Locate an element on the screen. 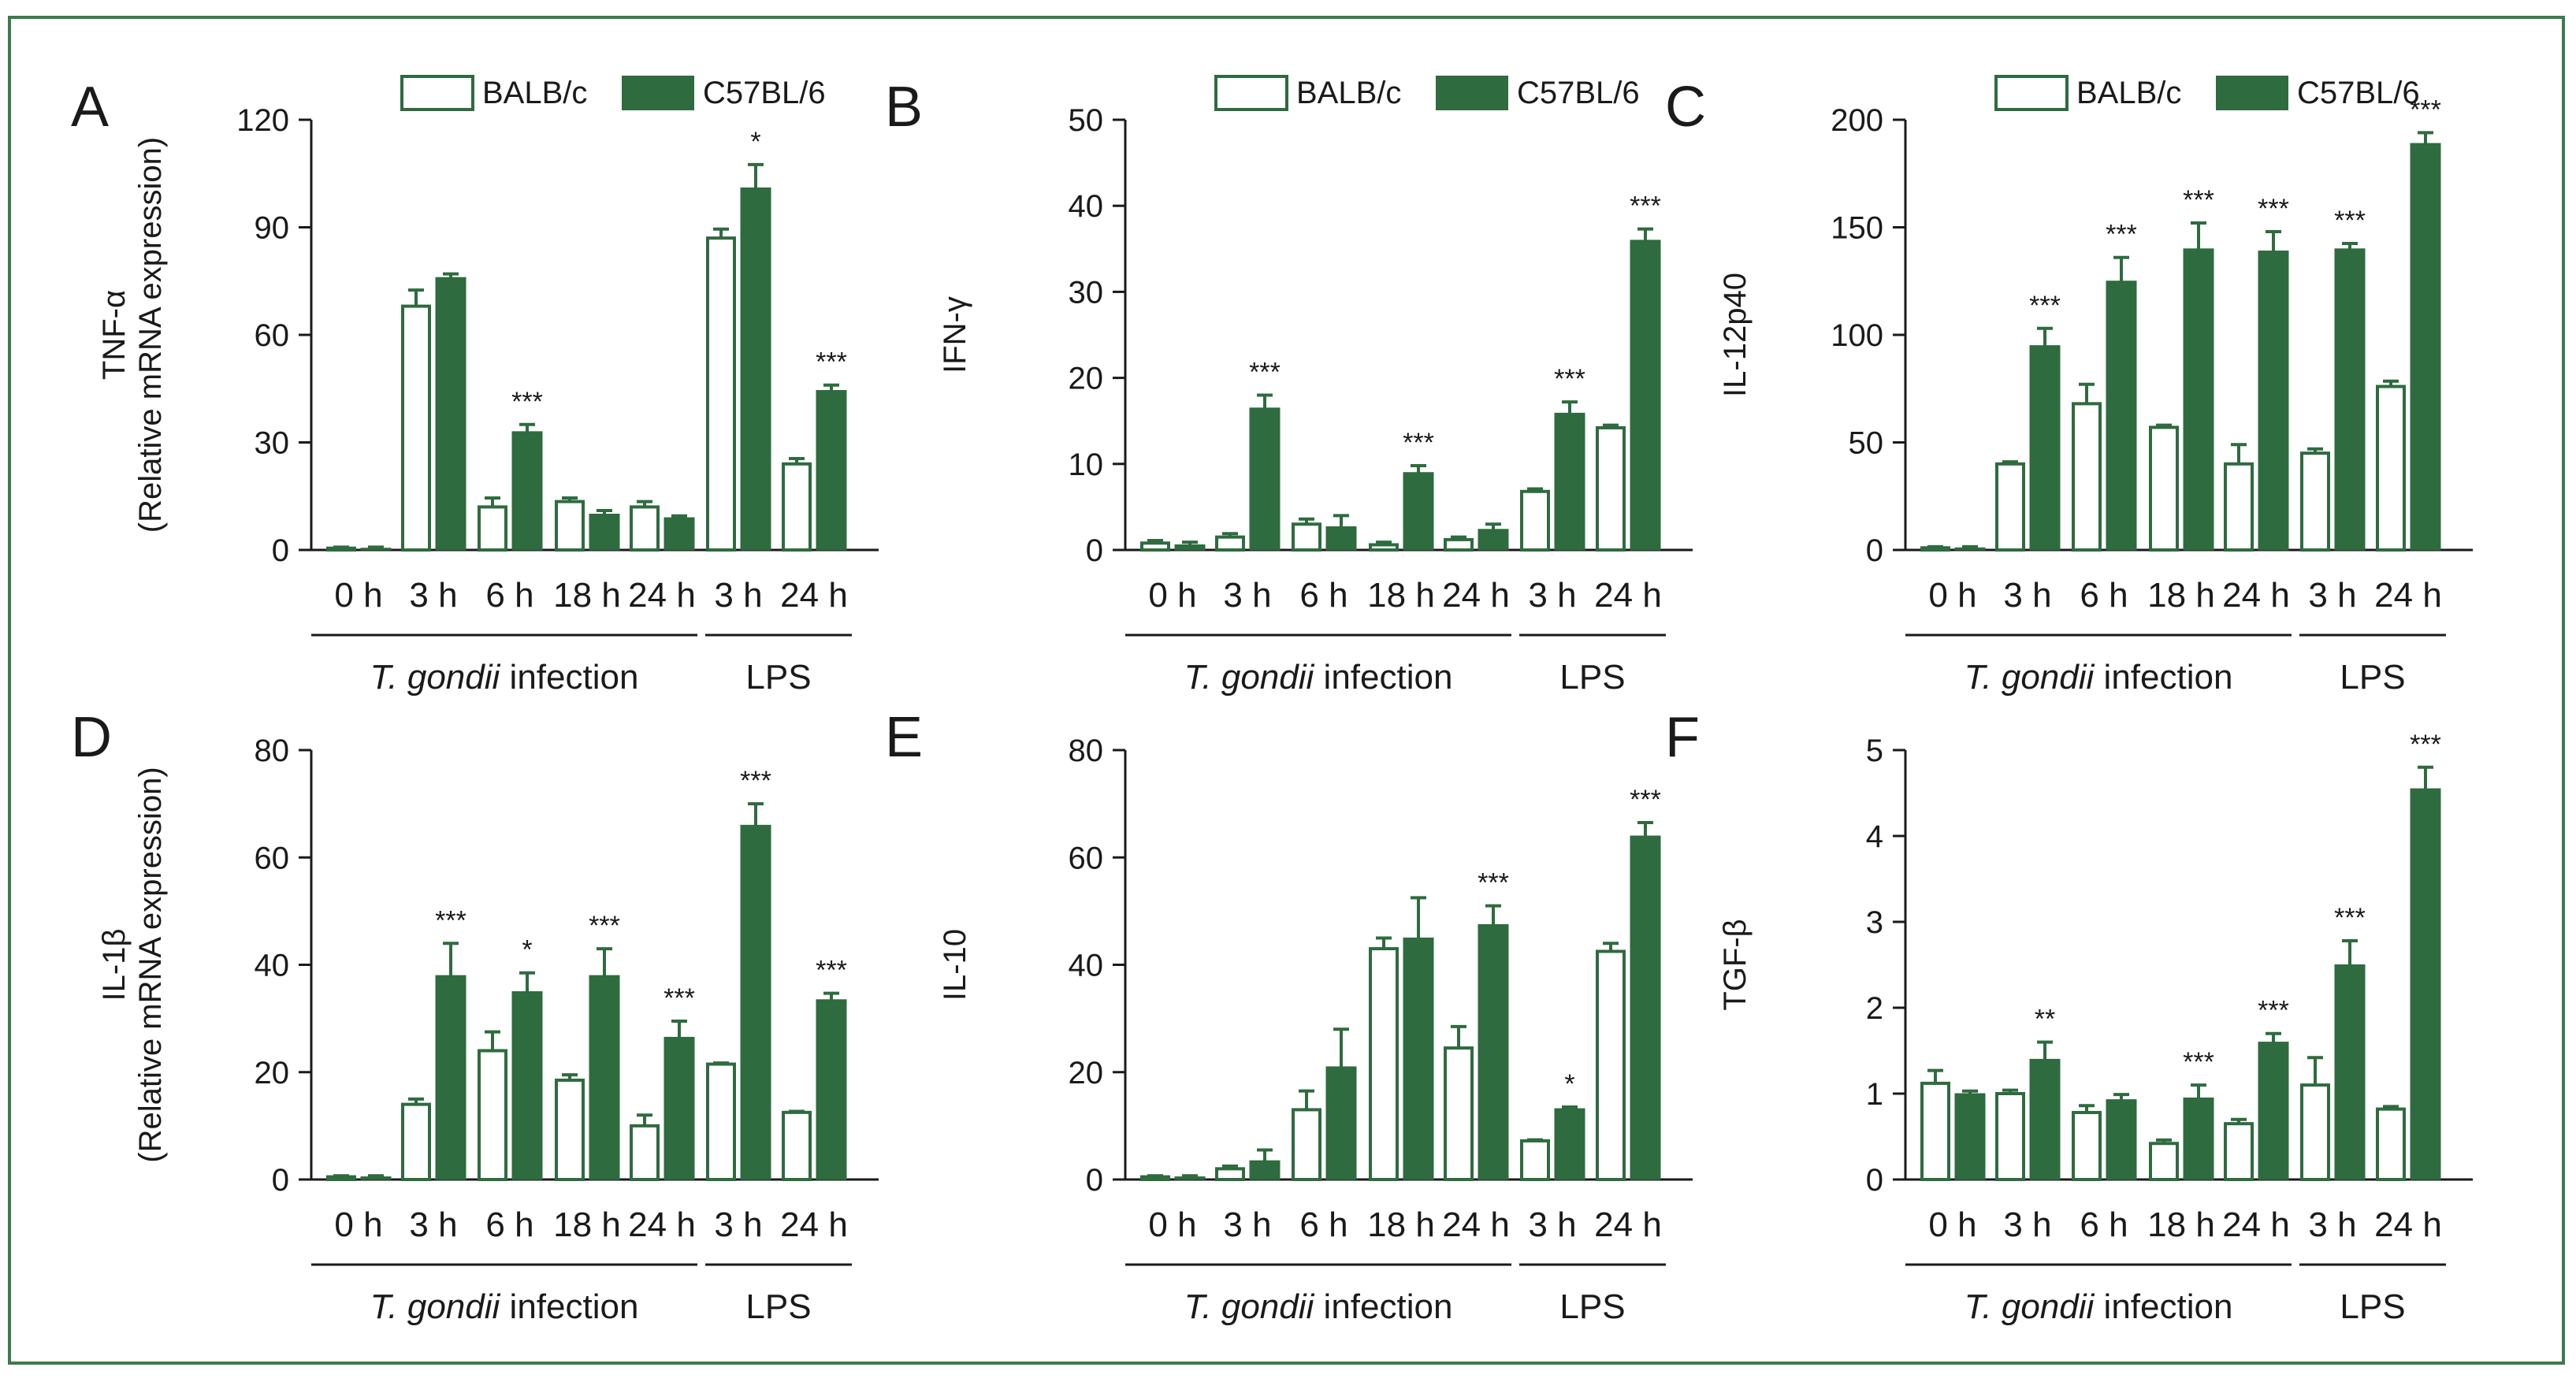  y-tick-label: 150 is located at coordinates (1857, 228).